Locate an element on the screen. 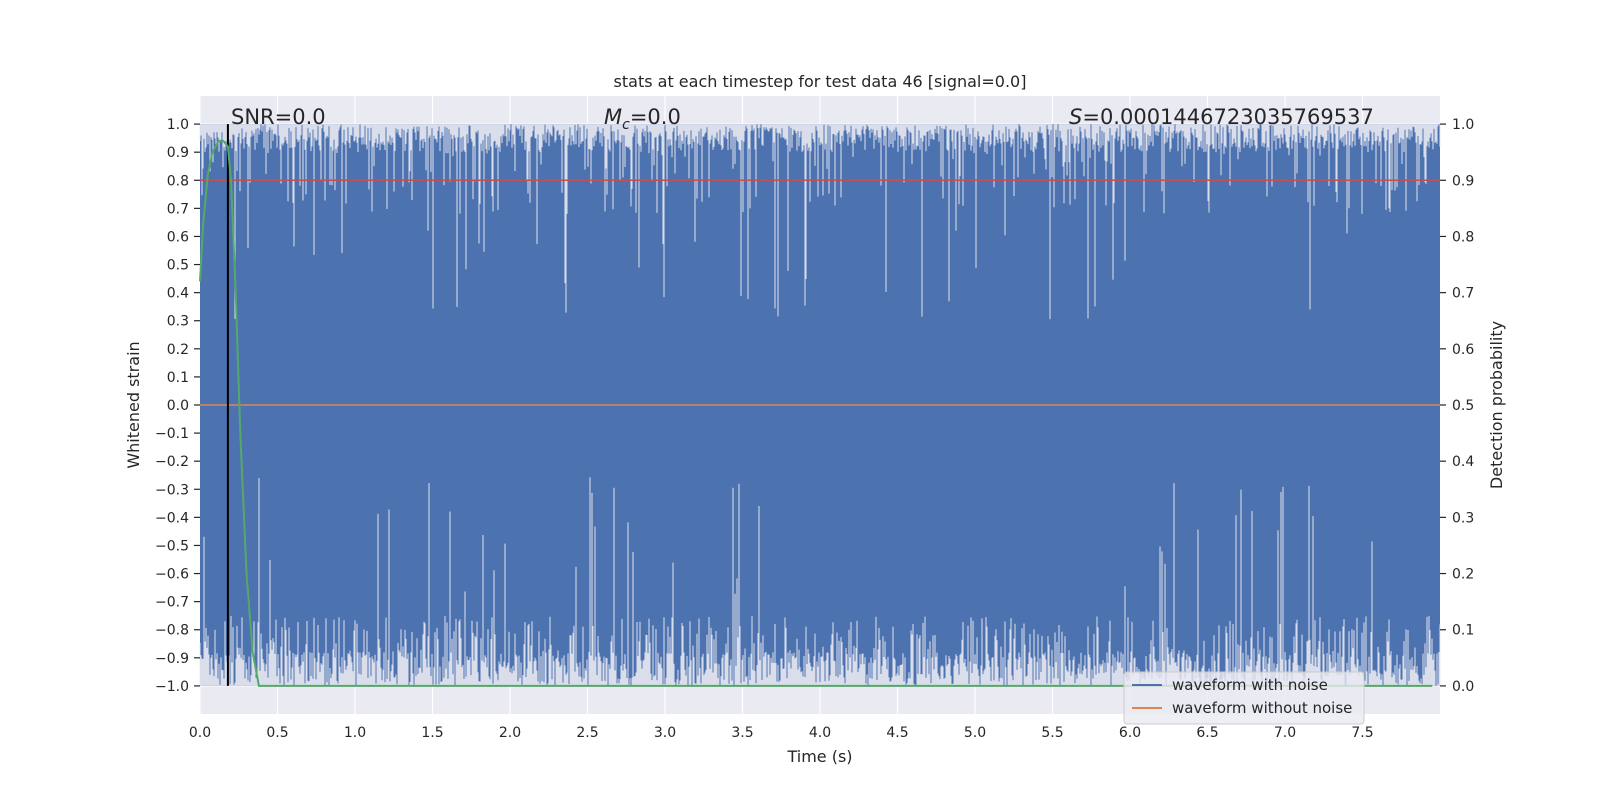 The image size is (1600, 800). x-tick-label: 7.0 is located at coordinates (1285, 733).